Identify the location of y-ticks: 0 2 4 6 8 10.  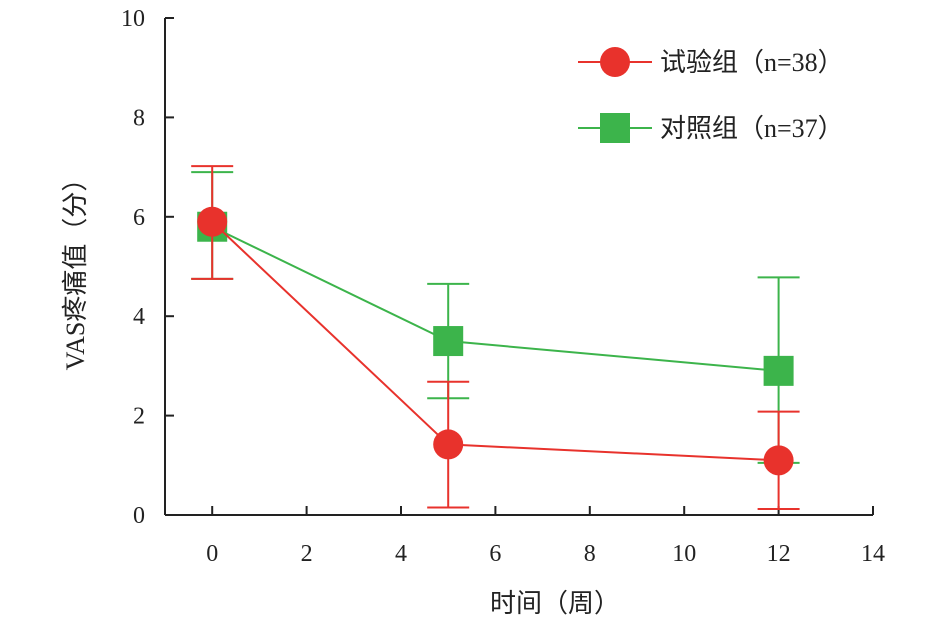
(147, 267).